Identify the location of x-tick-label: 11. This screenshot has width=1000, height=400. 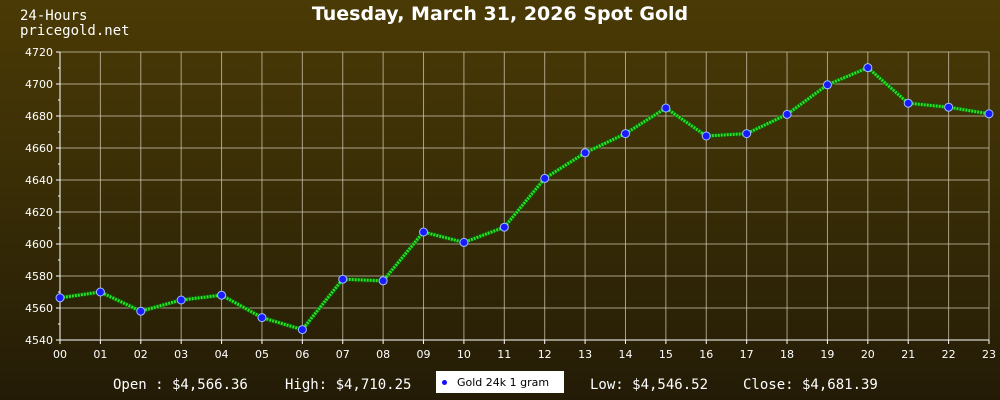
(504, 354).